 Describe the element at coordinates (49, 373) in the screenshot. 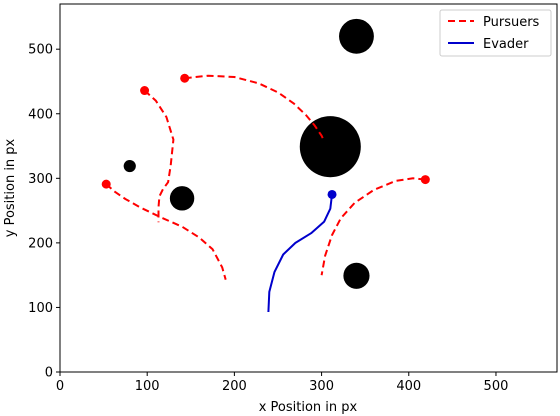

I see `y-tick-label-0: 0` at that location.